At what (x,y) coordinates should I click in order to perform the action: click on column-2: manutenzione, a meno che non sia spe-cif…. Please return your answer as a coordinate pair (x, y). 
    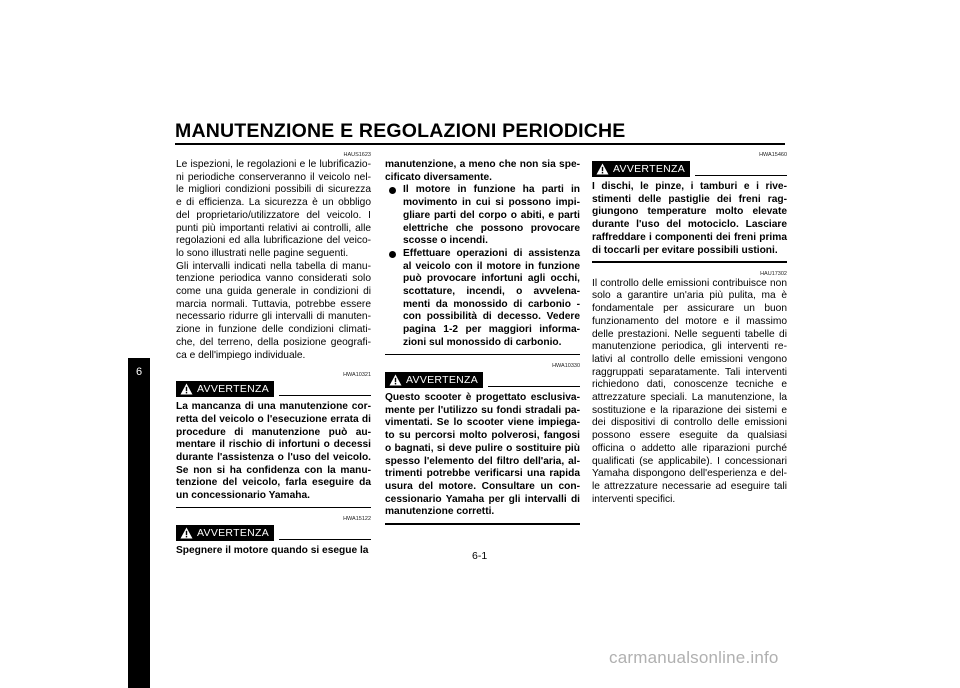
    Looking at the image, I should click on (482, 338).